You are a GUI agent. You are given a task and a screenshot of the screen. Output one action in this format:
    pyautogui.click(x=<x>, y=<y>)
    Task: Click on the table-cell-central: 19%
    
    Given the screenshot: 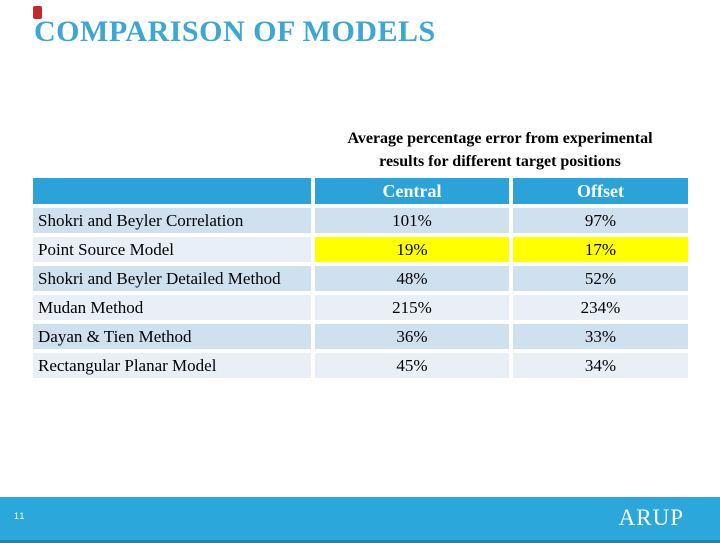 What is the action you would take?
    pyautogui.click(x=412, y=249)
    